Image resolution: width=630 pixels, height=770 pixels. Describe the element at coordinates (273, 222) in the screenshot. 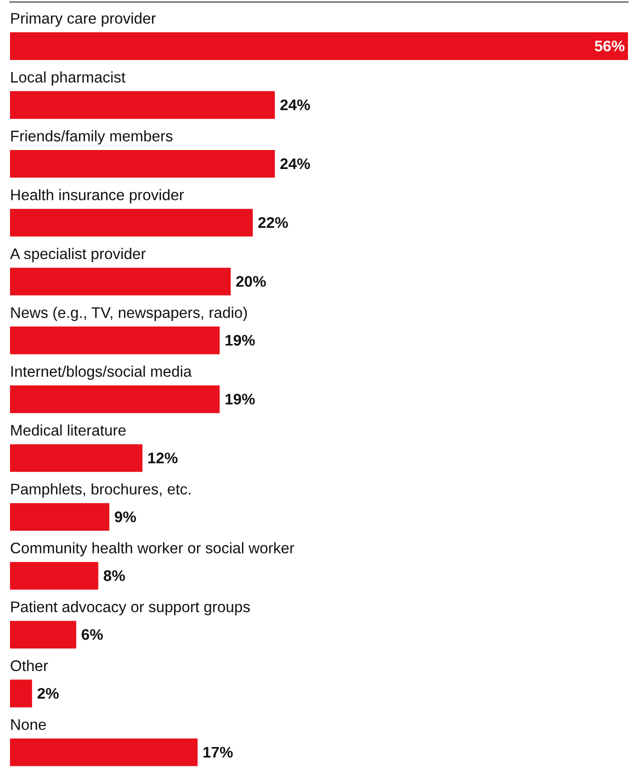

I see `data-label: 22%` at that location.